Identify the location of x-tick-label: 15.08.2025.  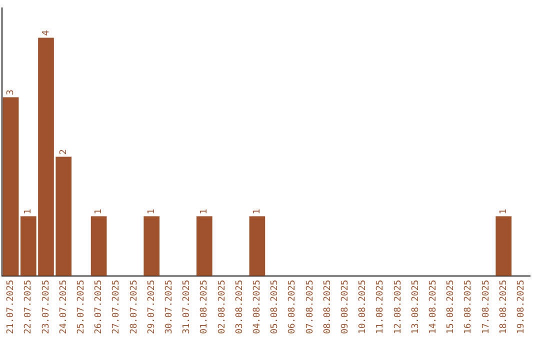
(451, 307).